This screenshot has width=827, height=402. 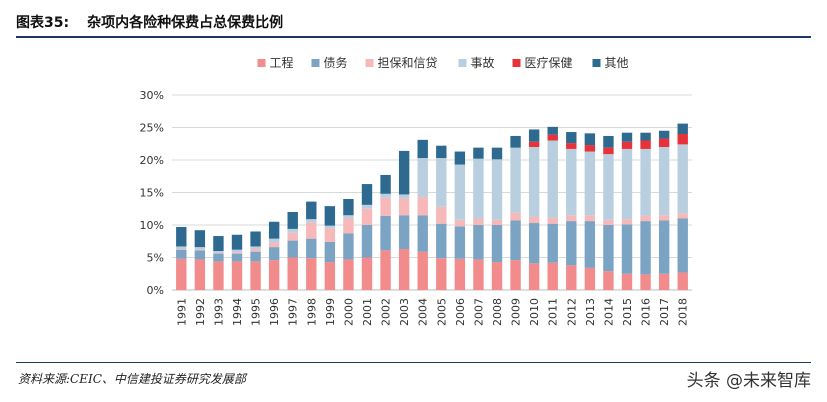 I want to click on legend-label: 债务, so click(x=336, y=62).